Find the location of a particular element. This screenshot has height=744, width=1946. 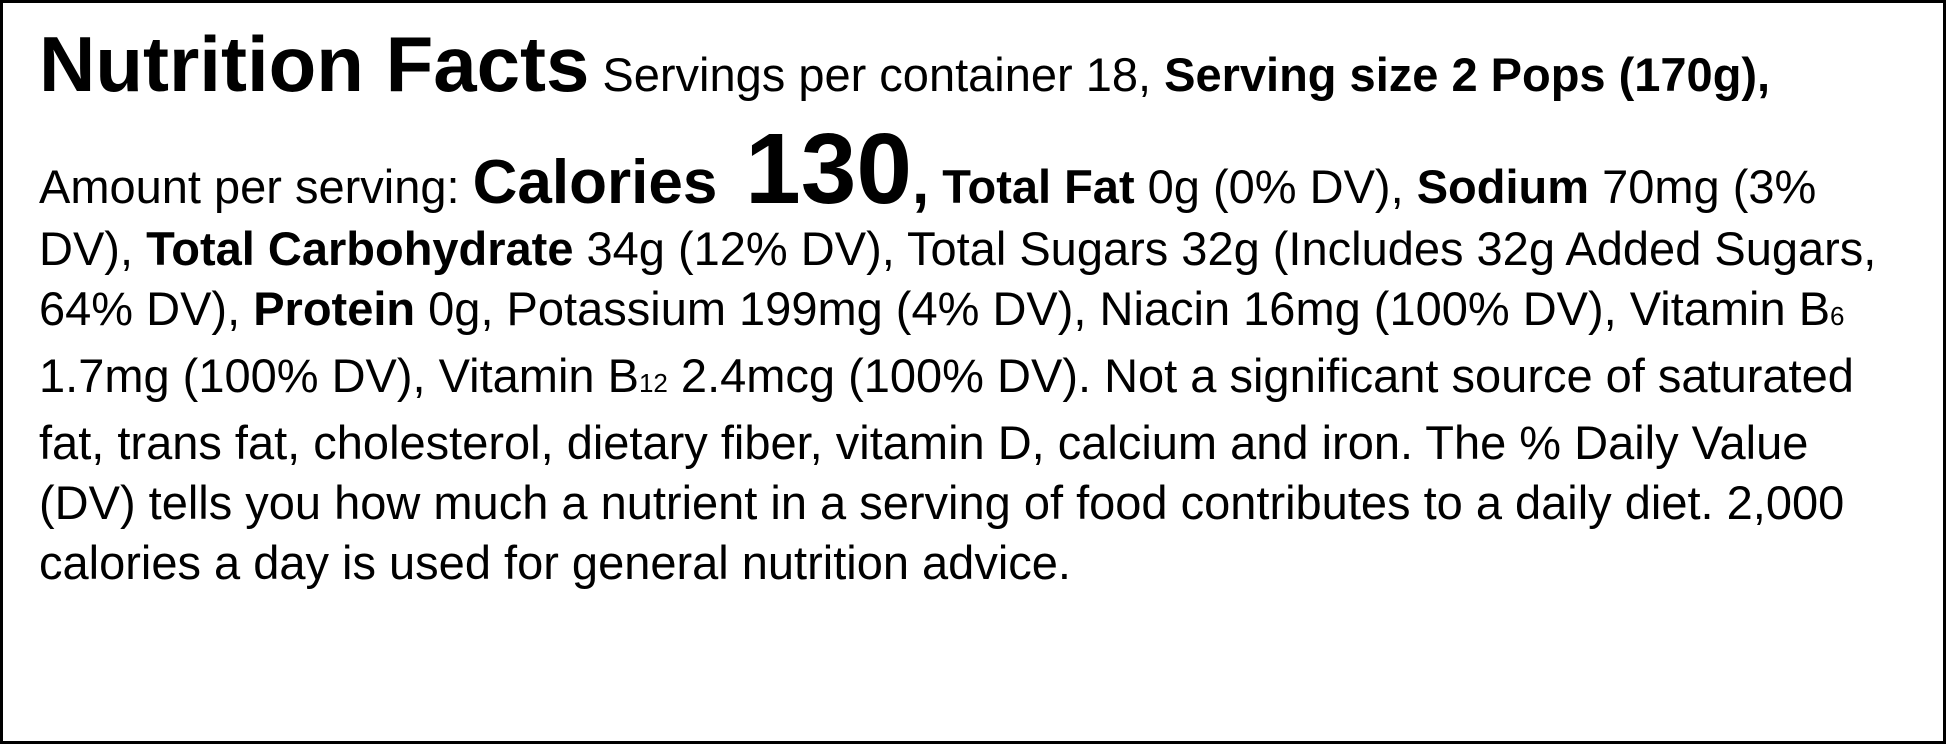

subscript: 6 is located at coordinates (1837, 316).